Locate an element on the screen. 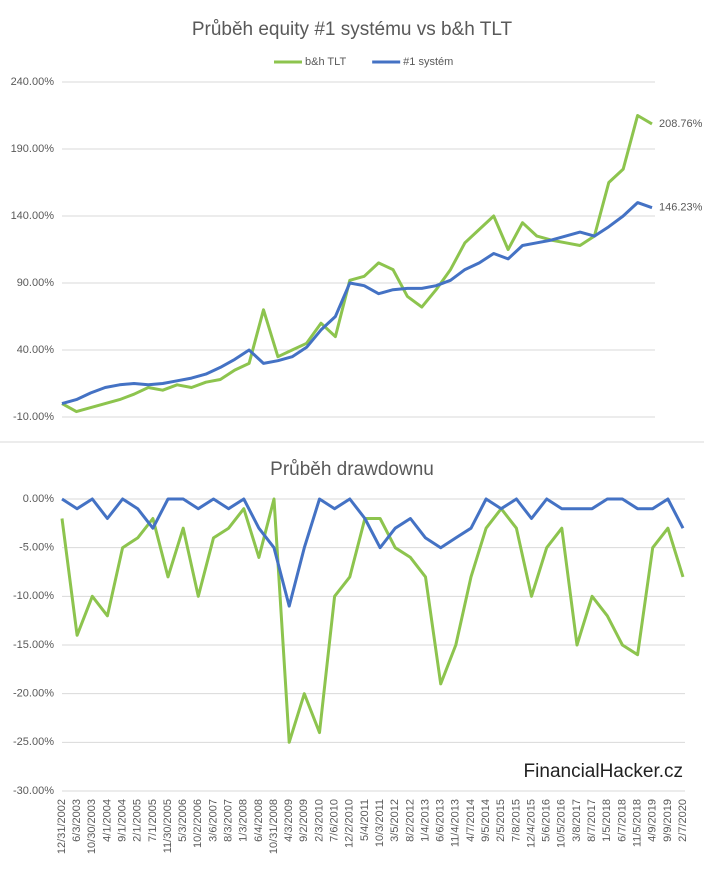  x-tick-label: 6/7/2018 is located at coordinates (622, 820).